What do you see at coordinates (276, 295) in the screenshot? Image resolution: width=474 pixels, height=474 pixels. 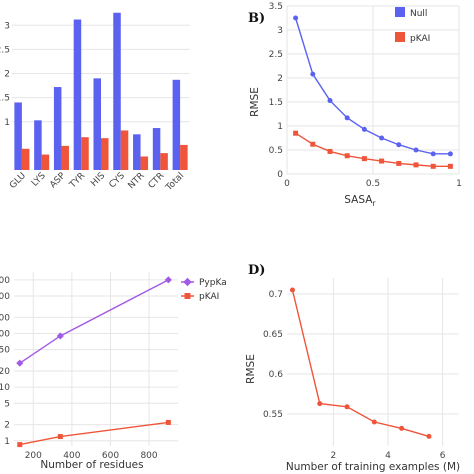 I see `pd-ytick: 0.7` at bounding box center [276, 295].